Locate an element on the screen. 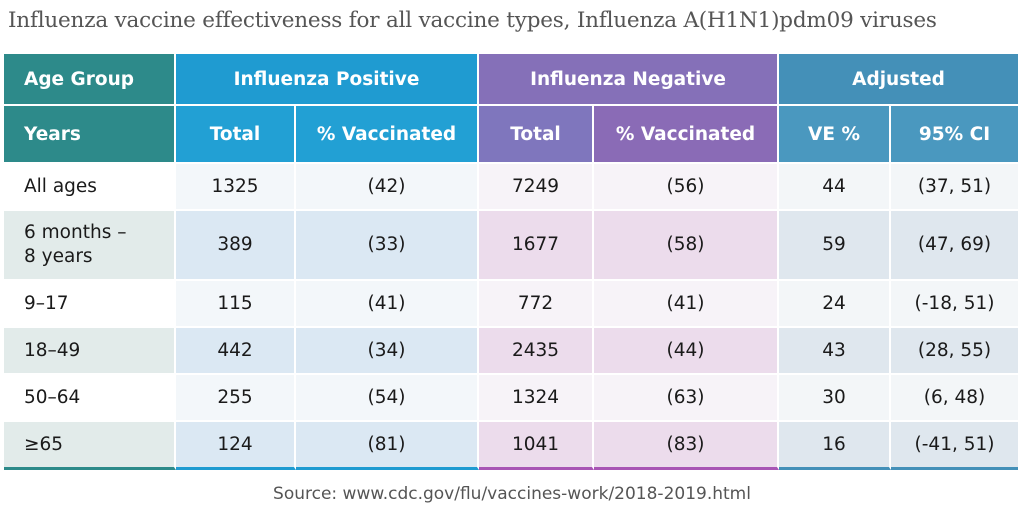  age-cell: 50–64 is located at coordinates (90, 398).